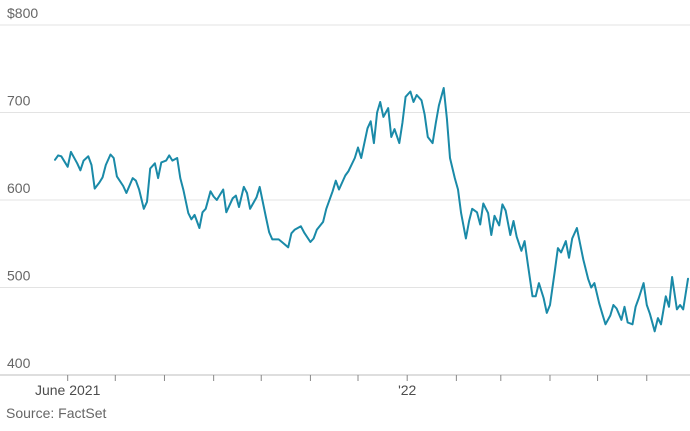 This screenshot has width=690, height=431. I want to click on y-tick-label: 700, so click(19, 101).